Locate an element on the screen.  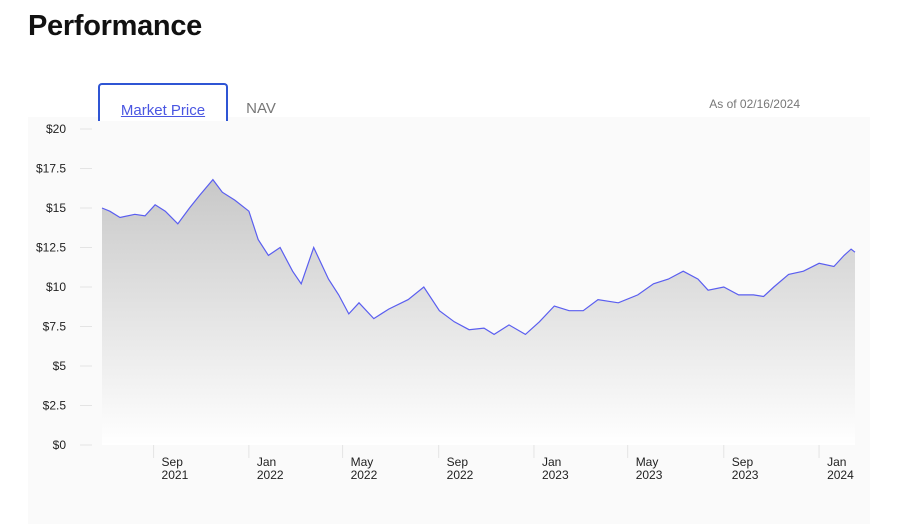
y-tick-label: $2.5 is located at coordinates (55, 406).